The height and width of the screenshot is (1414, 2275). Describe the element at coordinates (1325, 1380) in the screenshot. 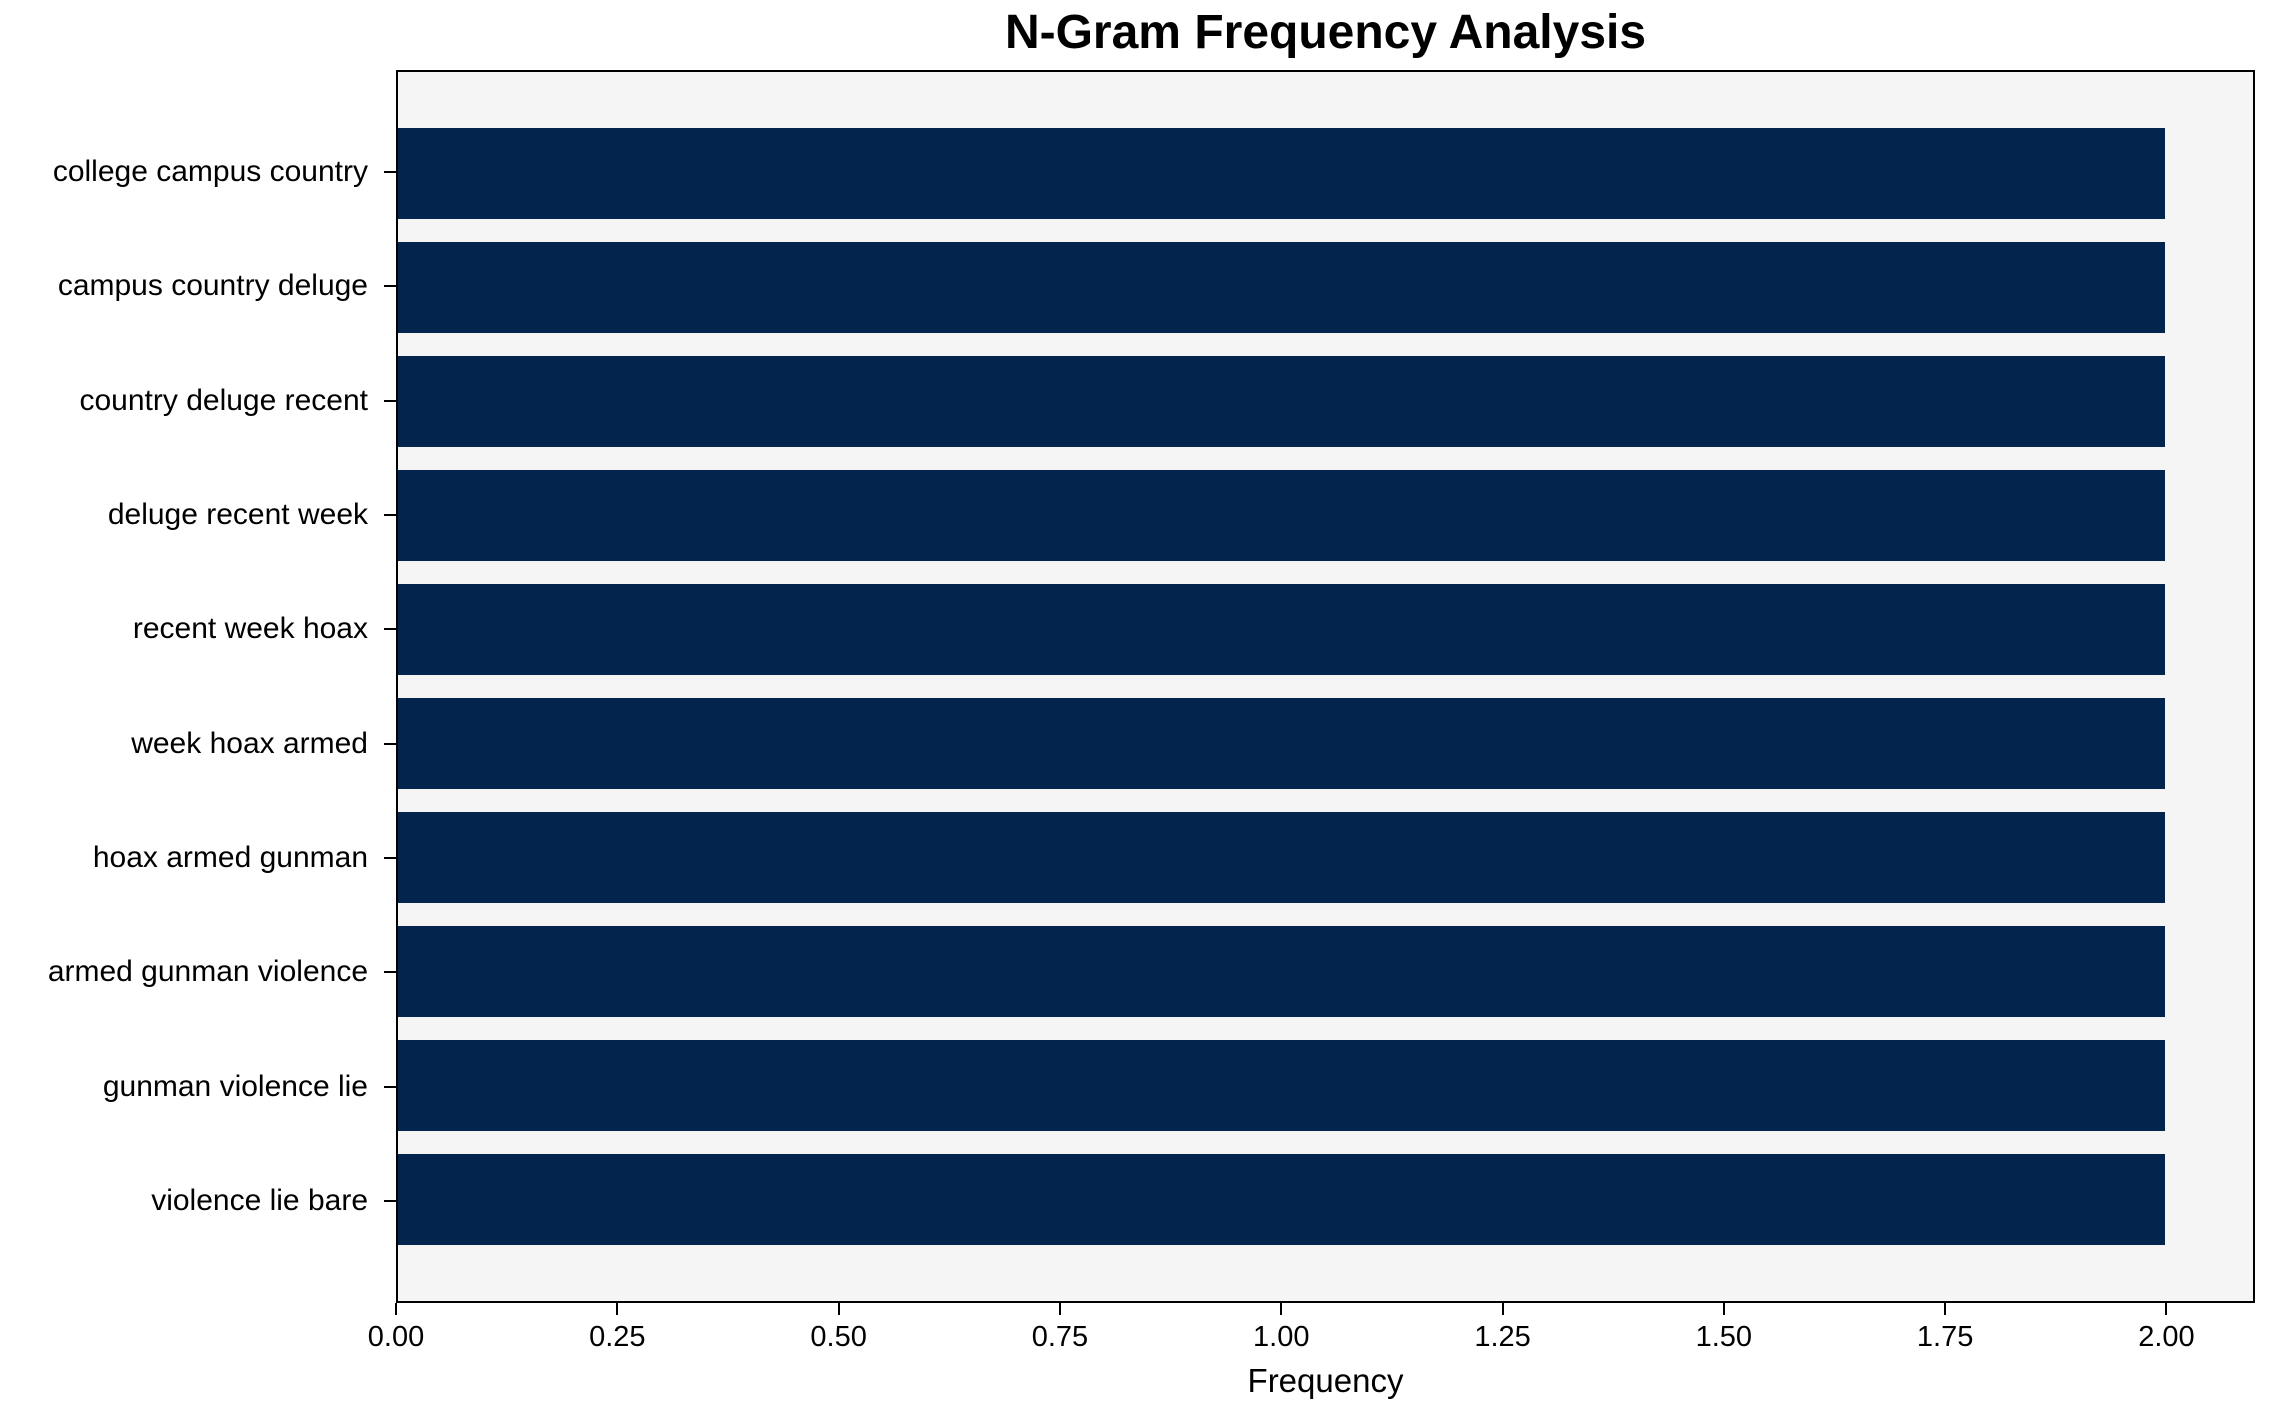

I see `x-axis-title: Frequency` at that location.